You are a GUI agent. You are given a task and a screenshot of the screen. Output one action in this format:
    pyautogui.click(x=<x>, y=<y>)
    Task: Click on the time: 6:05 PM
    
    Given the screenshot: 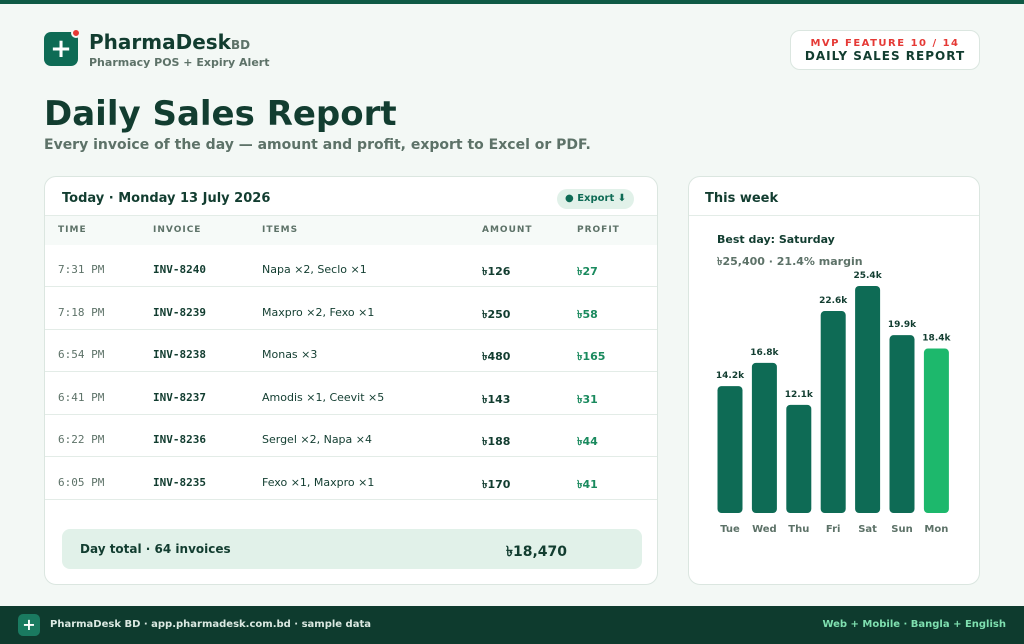 What is the action you would take?
    pyautogui.click(x=81, y=482)
    